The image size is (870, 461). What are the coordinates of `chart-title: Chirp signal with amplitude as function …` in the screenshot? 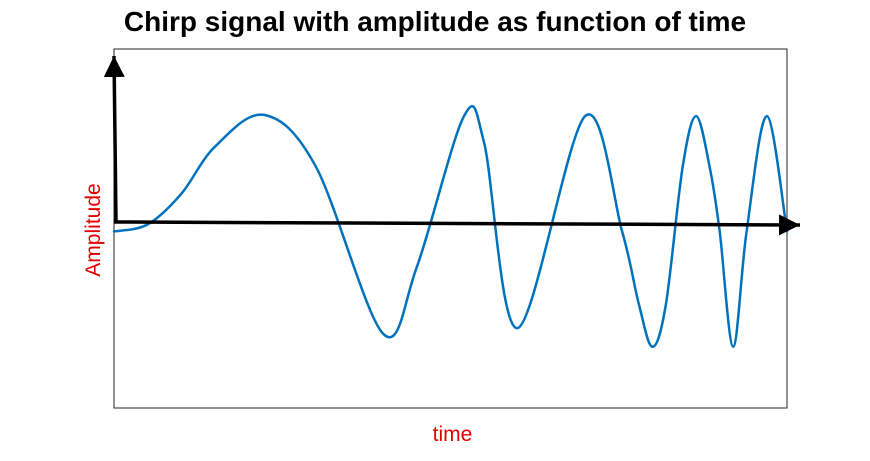 It's located at (435, 21).